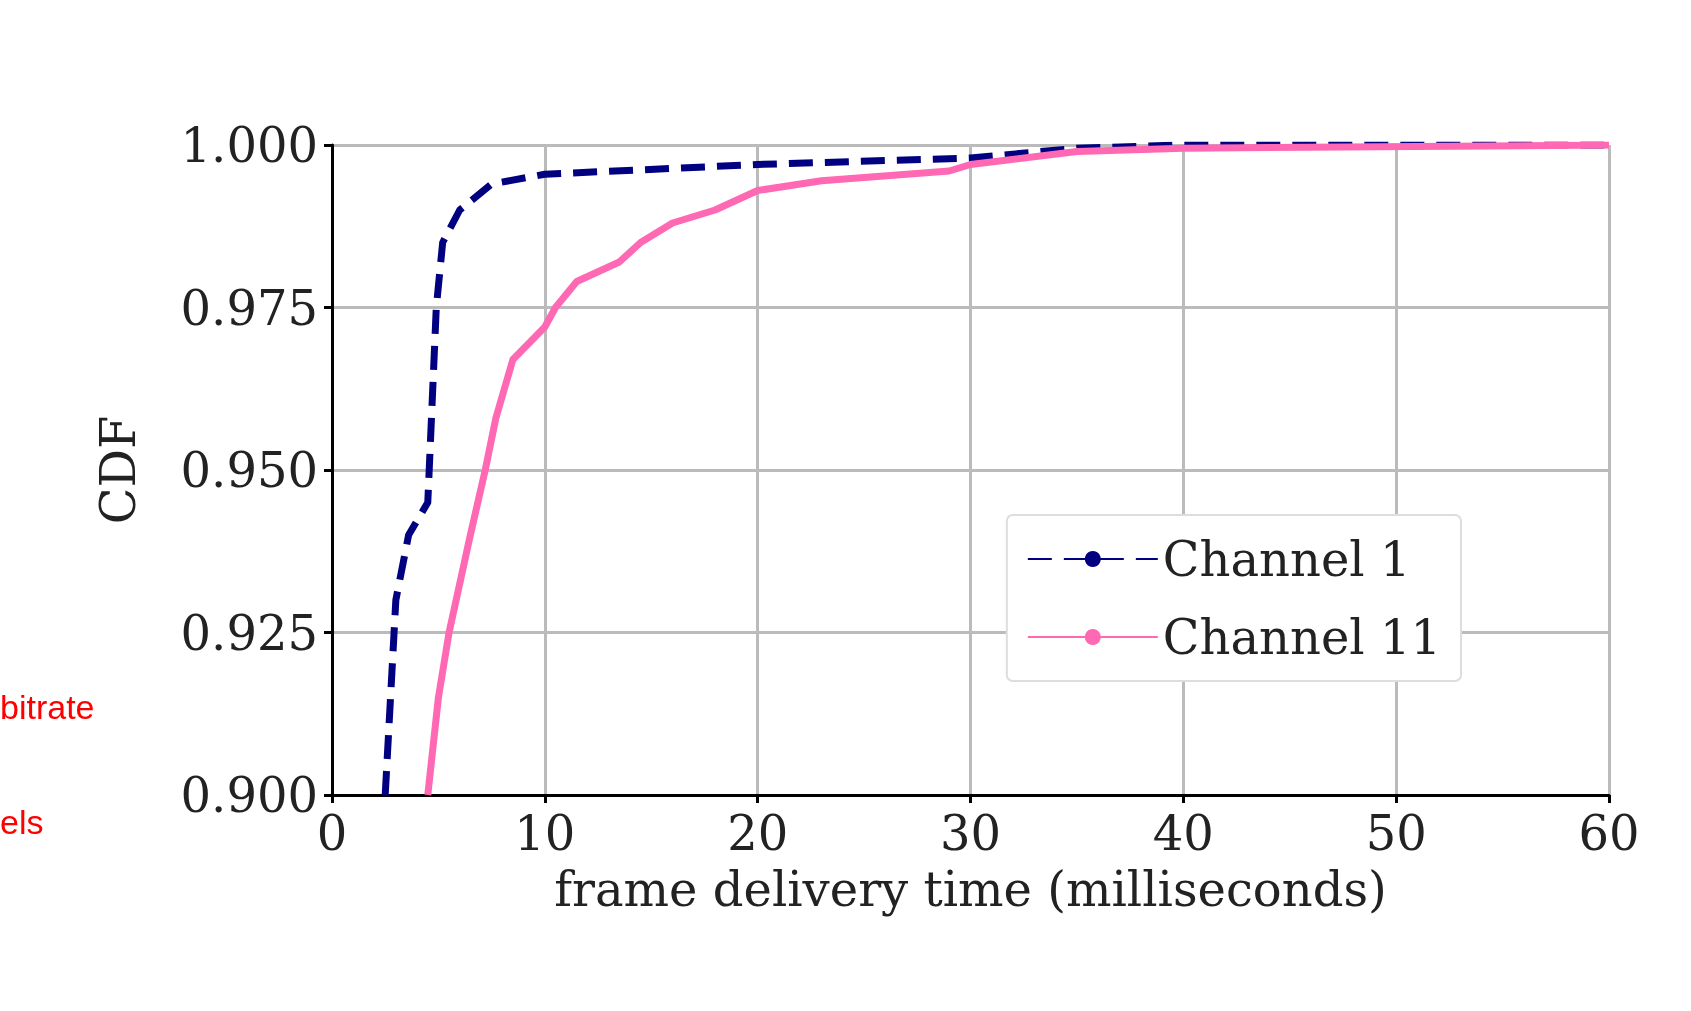  I want to click on x-tick-label: 0, so click(332, 833).